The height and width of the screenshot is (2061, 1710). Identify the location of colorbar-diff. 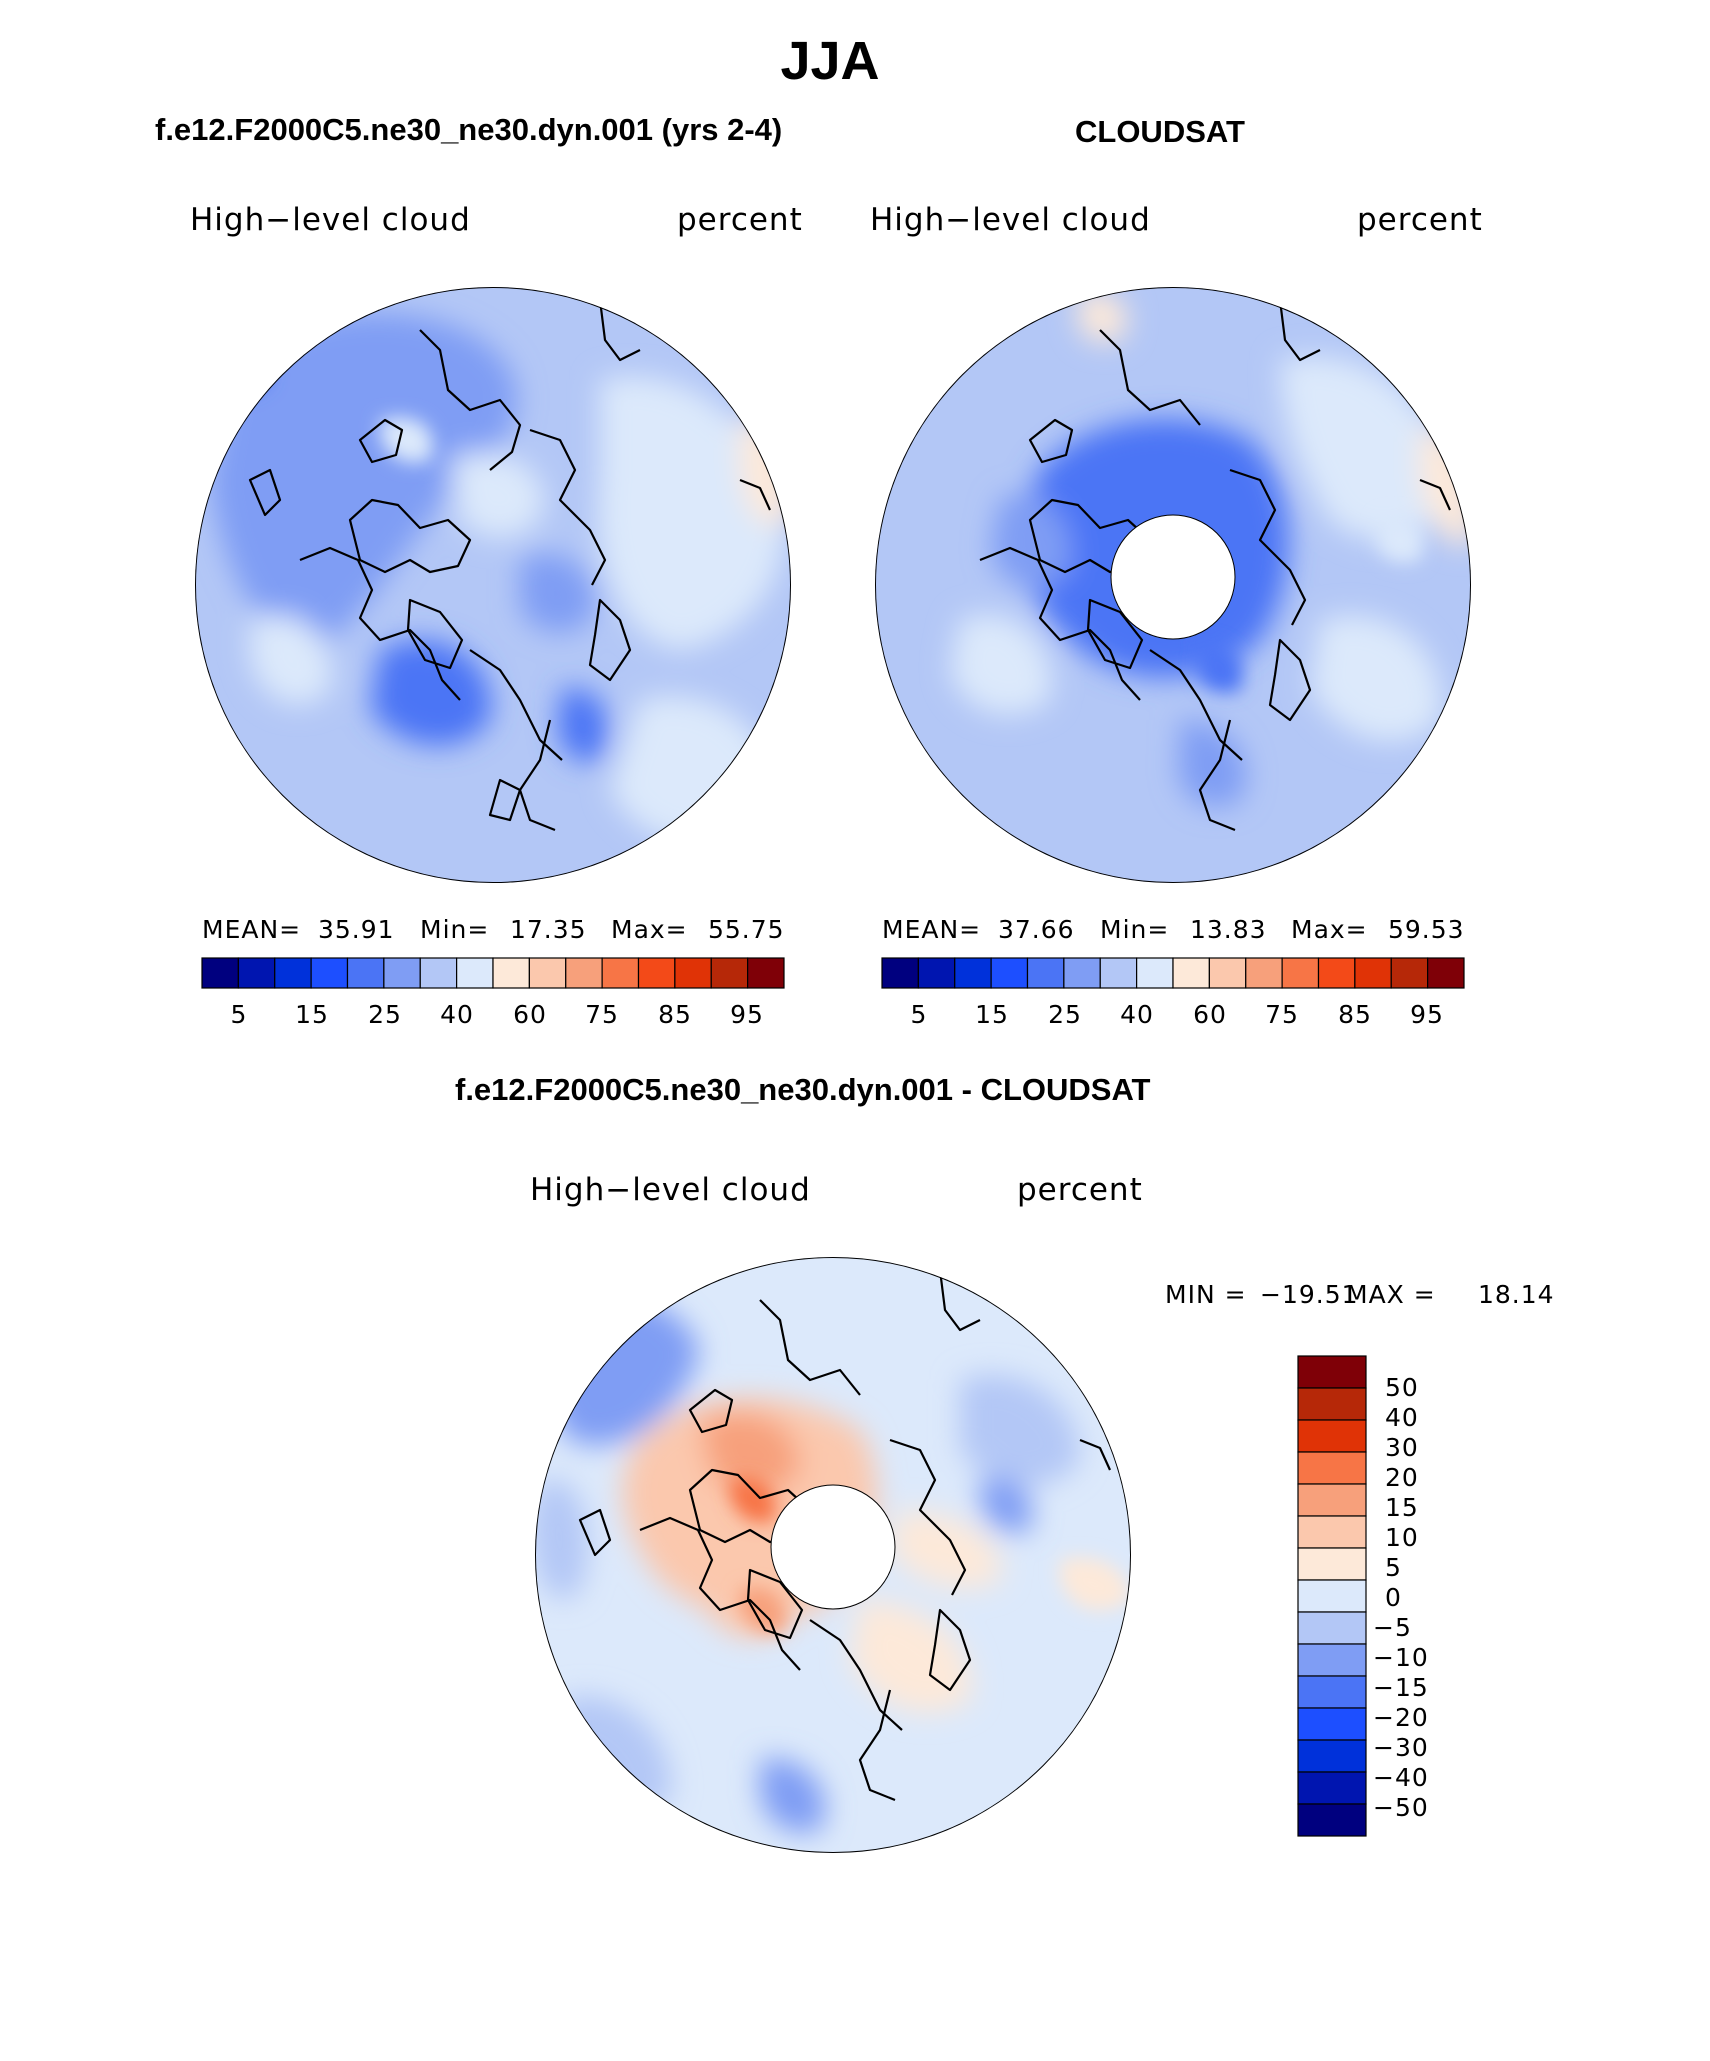
(1332, 1596).